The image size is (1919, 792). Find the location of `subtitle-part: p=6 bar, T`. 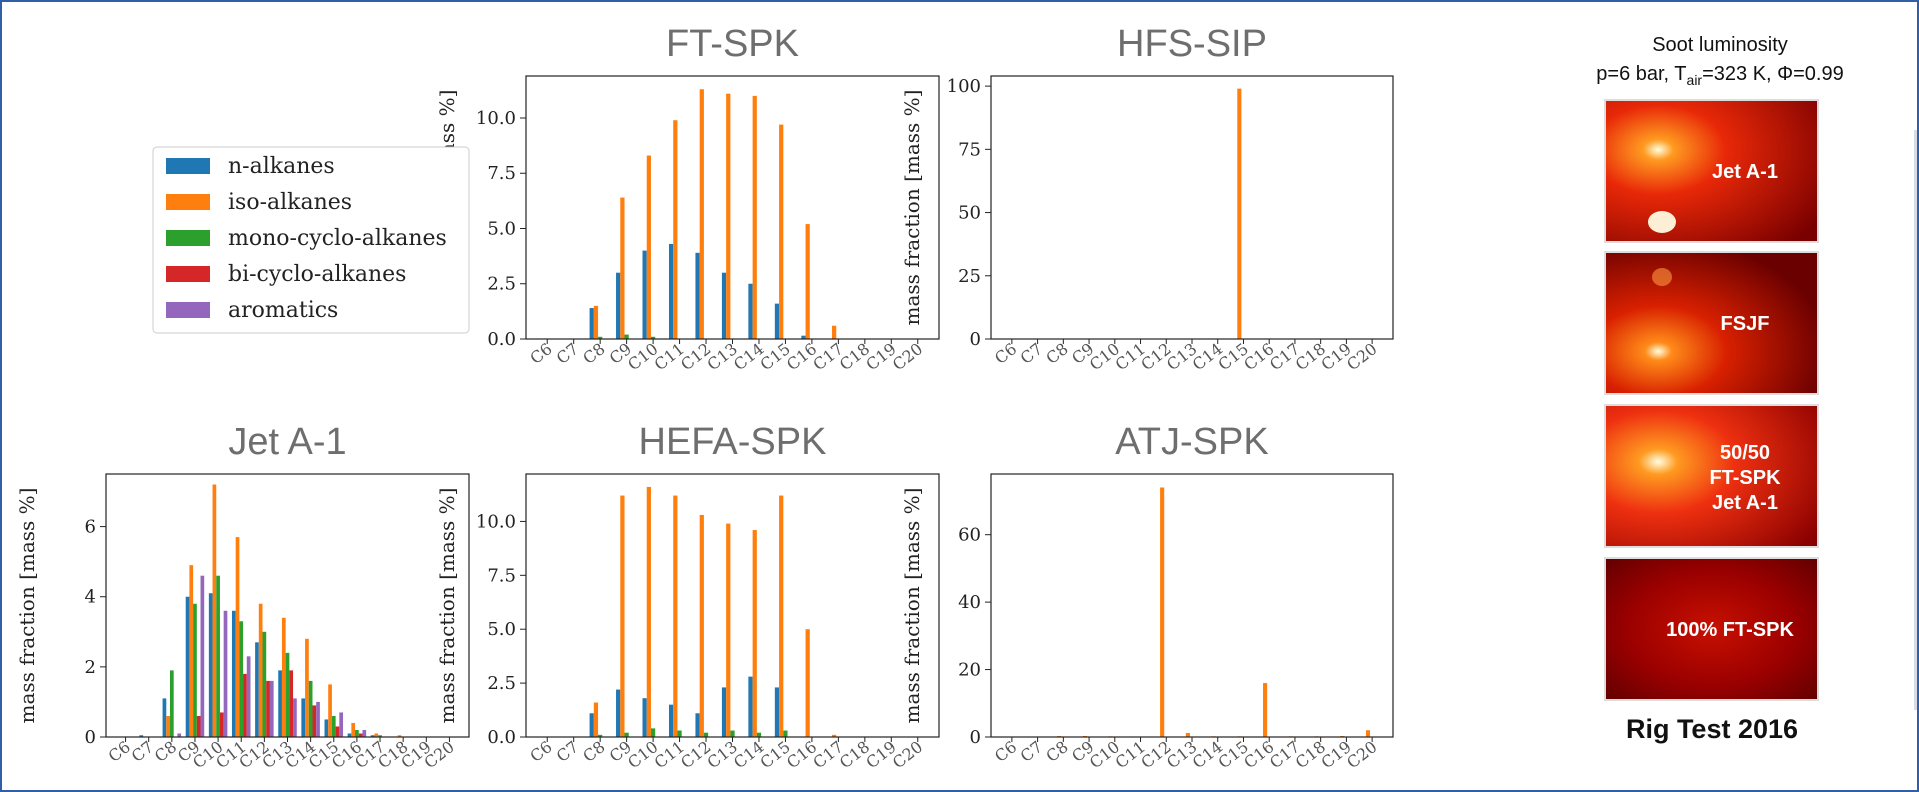

subtitle-part: p=6 bar, T is located at coordinates (1641, 74).